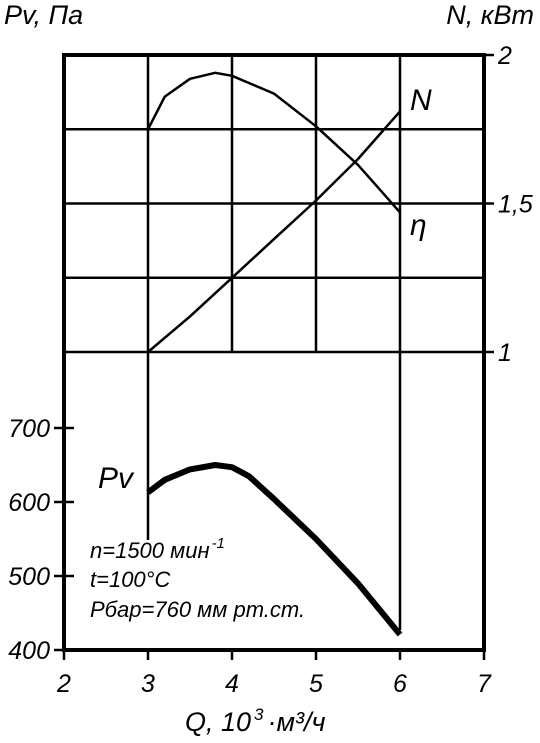 The width and height of the screenshot is (540, 743). Describe the element at coordinates (29, 429) in the screenshot. I see `y-left-tick-label-3: 700` at that location.